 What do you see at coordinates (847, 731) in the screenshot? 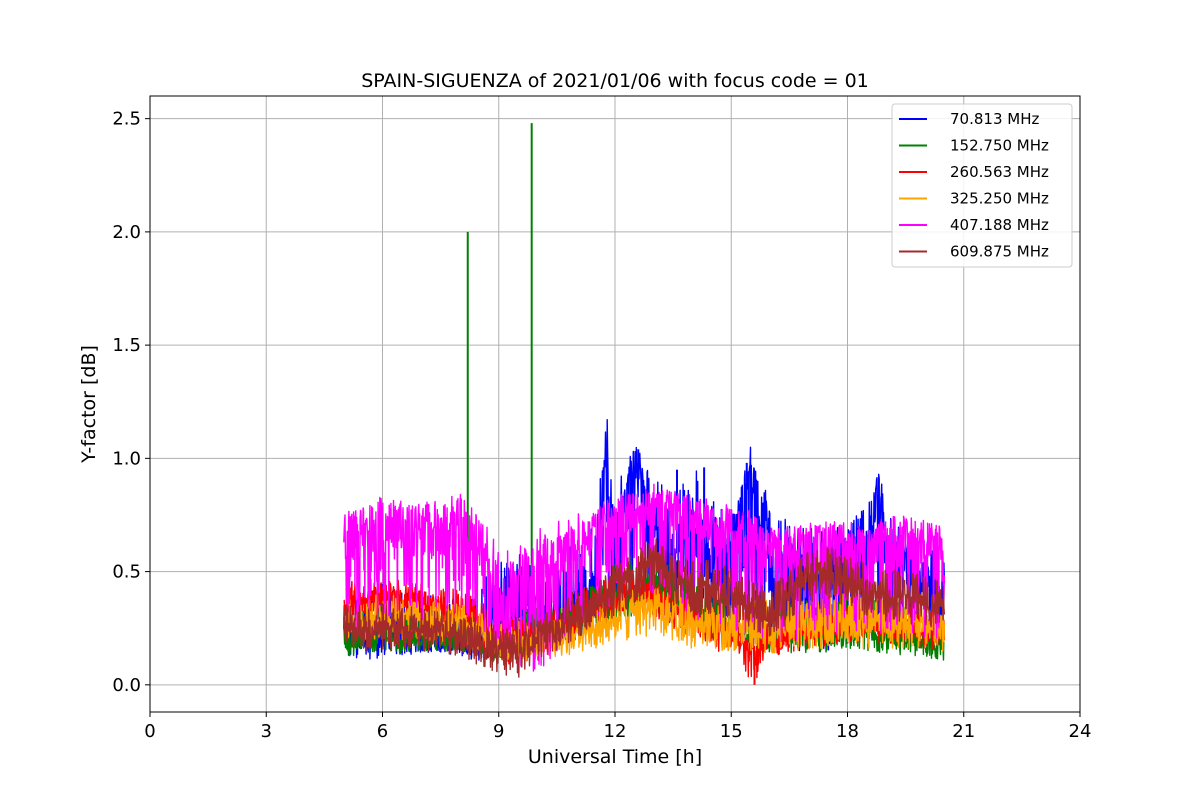
I see `x-tick-label: 18` at bounding box center [847, 731].